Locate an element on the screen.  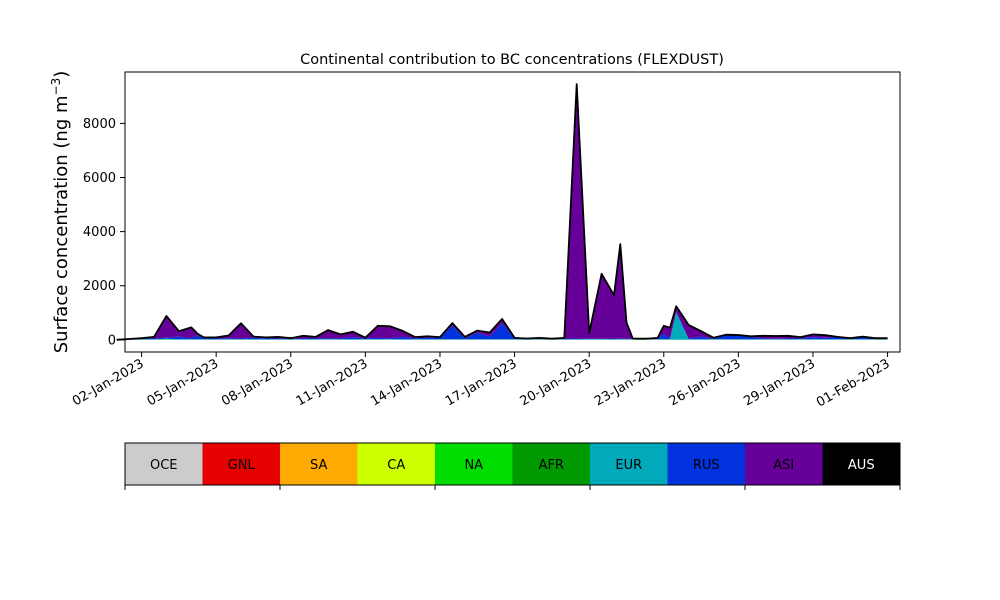
legend-label: GNL is located at coordinates (242, 465).